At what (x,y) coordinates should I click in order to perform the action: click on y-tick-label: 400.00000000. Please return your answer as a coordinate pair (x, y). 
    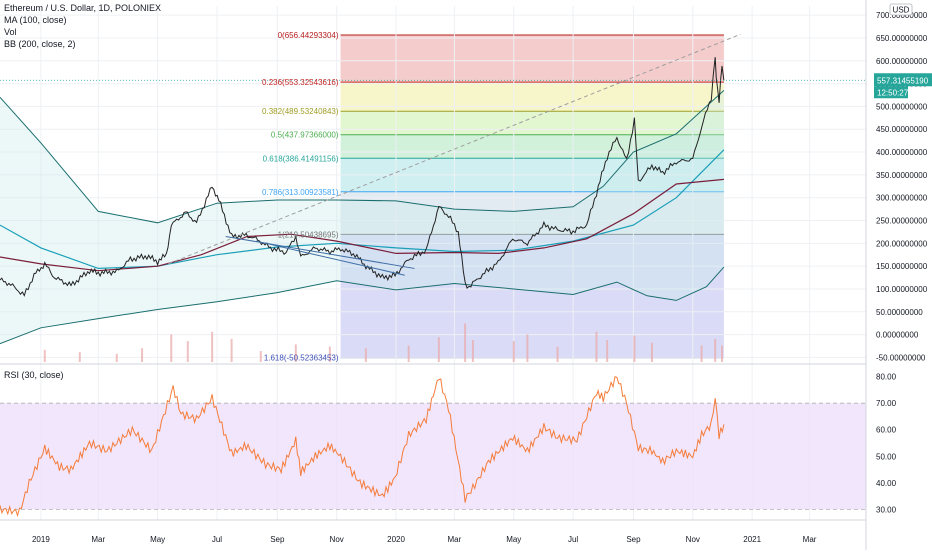
    Looking at the image, I should click on (902, 152).